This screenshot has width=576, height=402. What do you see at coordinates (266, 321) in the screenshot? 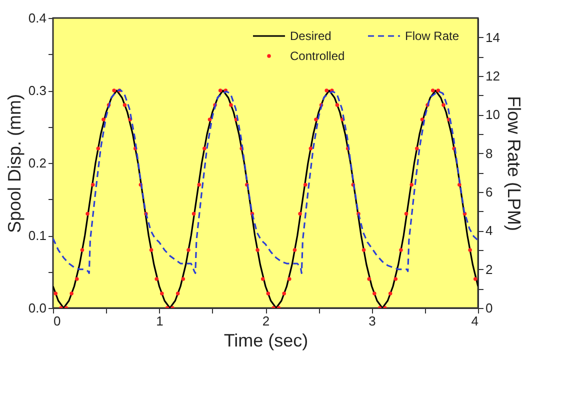
I see `x-tick-label: 2` at bounding box center [266, 321].